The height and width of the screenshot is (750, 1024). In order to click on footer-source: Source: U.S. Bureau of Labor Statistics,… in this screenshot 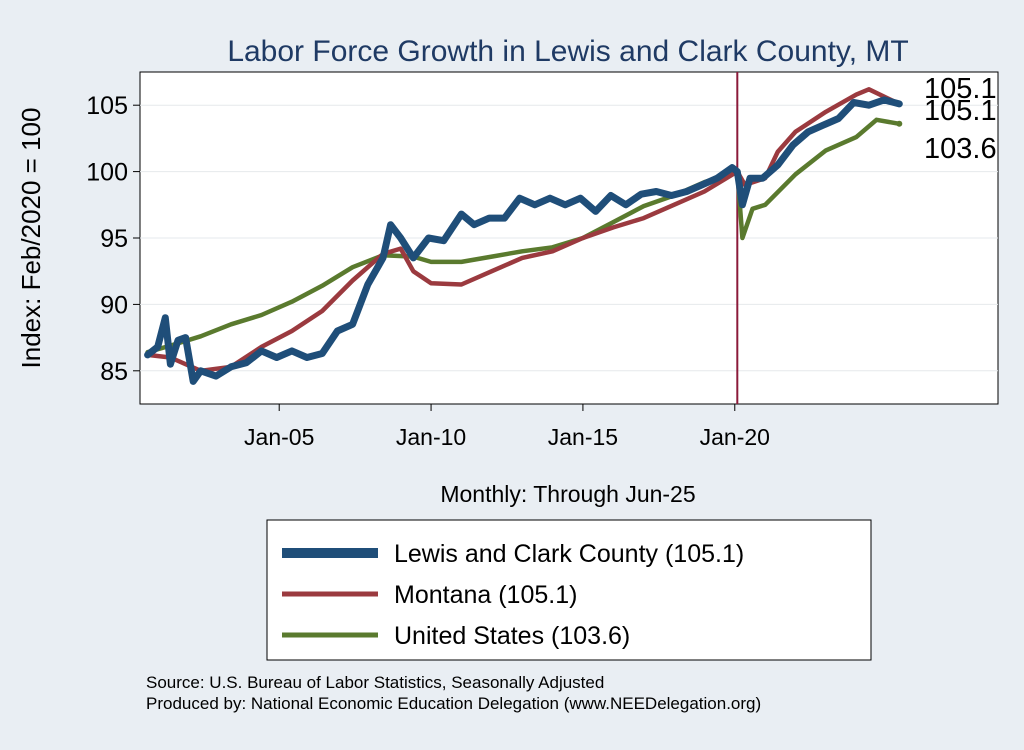, I will do `click(375, 682)`.